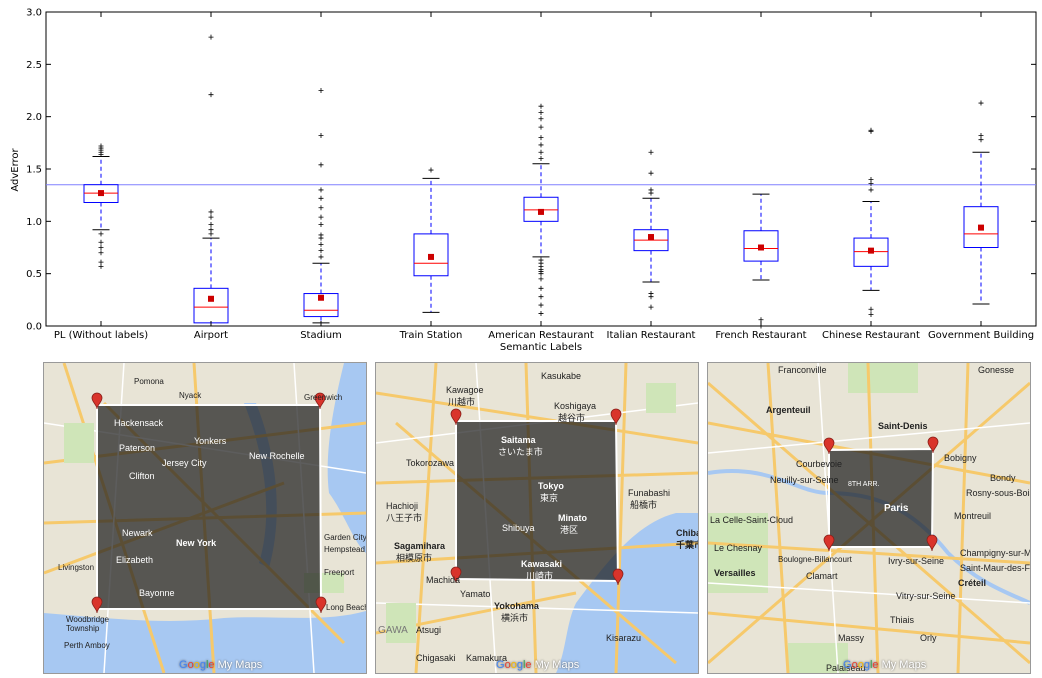 The width and height of the screenshot is (1042, 678). I want to click on map-label: 8TH ARR., so click(864, 484).